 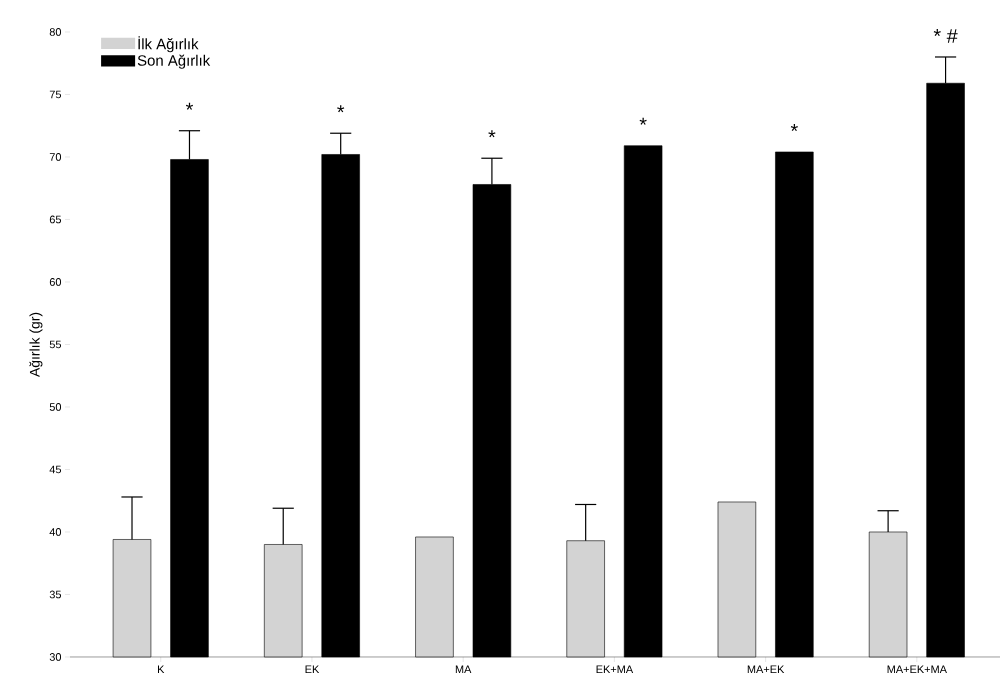 What do you see at coordinates (312, 669) in the screenshot?
I see `x-tick-label: EK` at bounding box center [312, 669].